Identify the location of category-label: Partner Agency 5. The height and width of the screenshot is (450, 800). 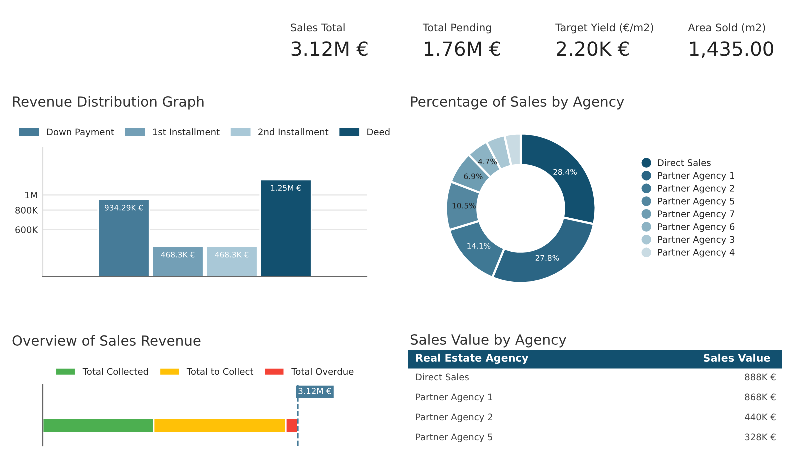
(454, 438).